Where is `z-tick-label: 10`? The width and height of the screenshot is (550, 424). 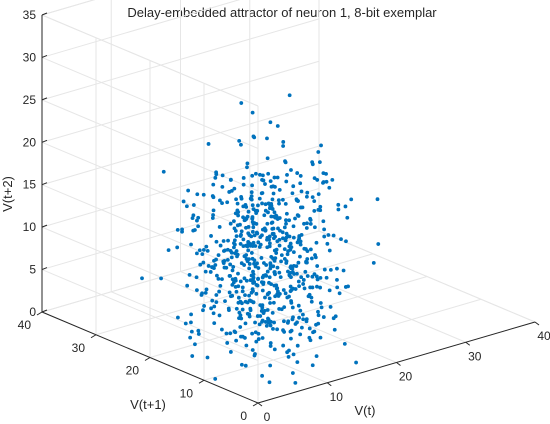 z-tick-label: 10 is located at coordinates (30, 227).